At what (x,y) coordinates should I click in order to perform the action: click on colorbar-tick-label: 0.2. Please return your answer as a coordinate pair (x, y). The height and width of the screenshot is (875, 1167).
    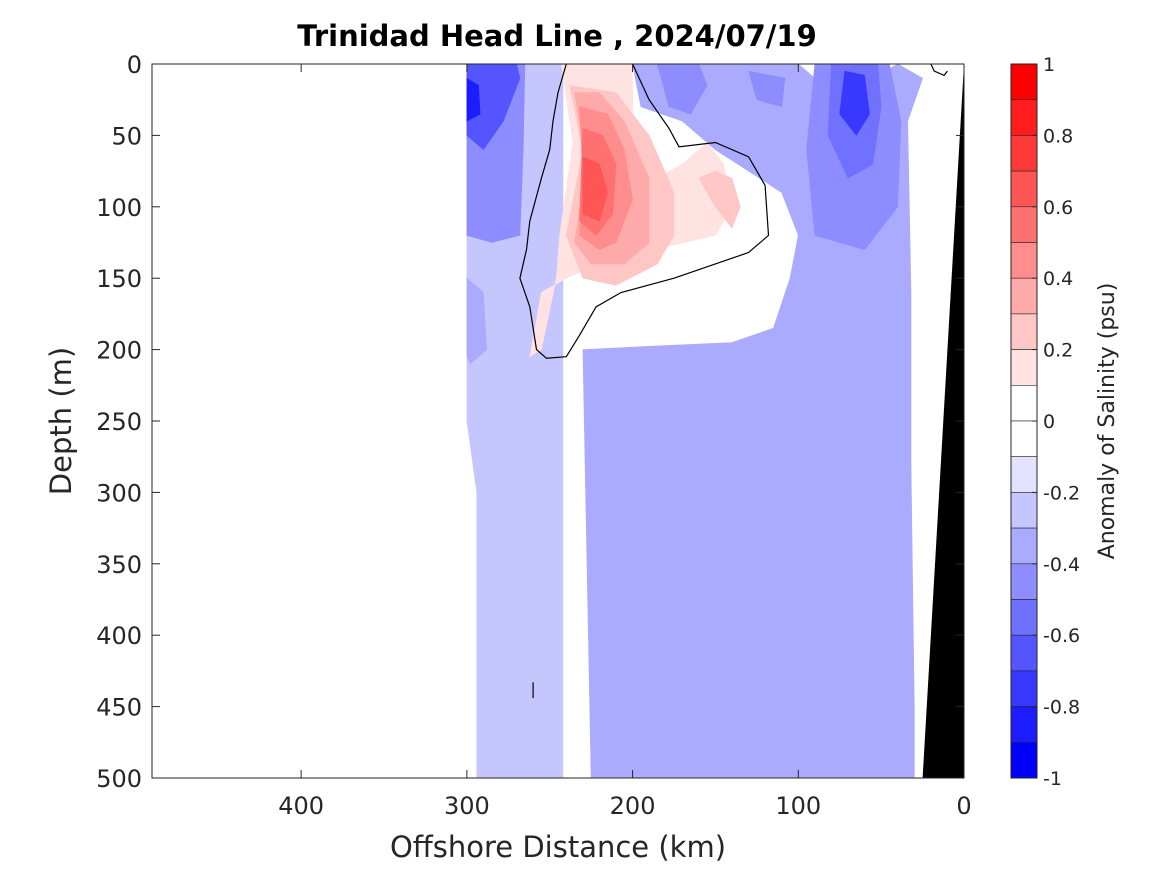
    Looking at the image, I should click on (1058, 351).